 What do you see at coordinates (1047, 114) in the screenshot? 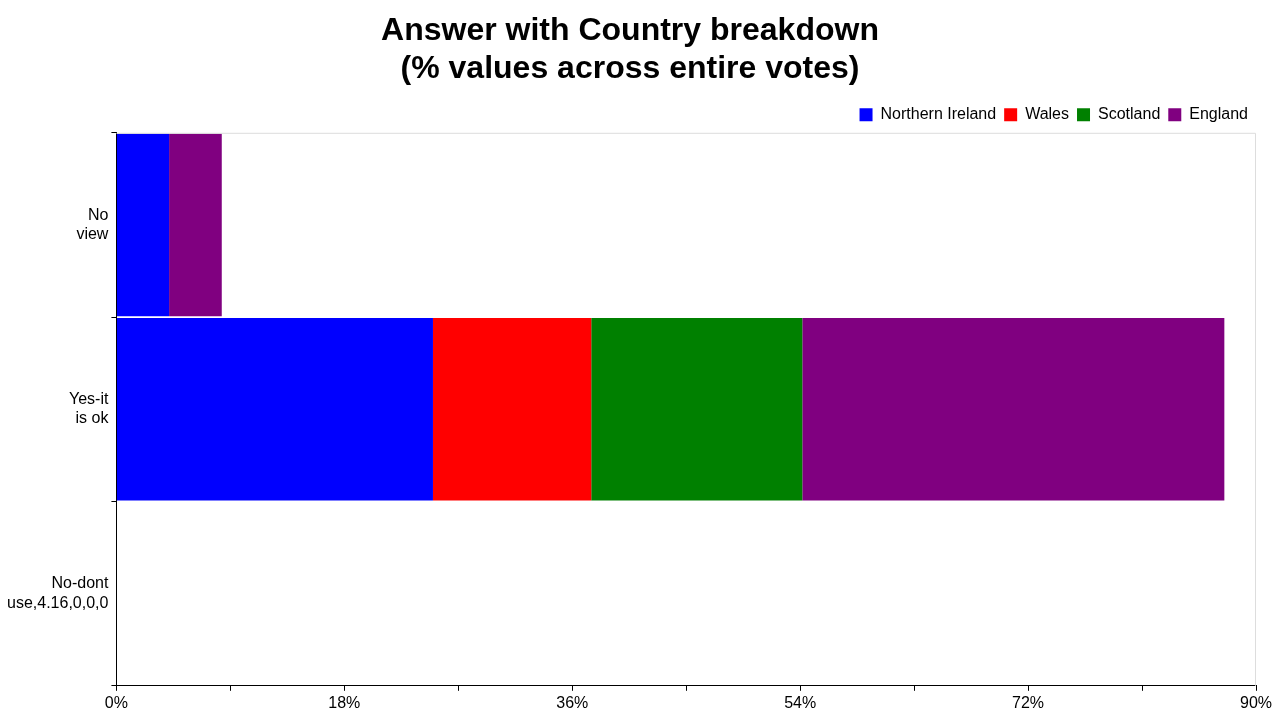
I see `legend-label: Wales` at bounding box center [1047, 114].